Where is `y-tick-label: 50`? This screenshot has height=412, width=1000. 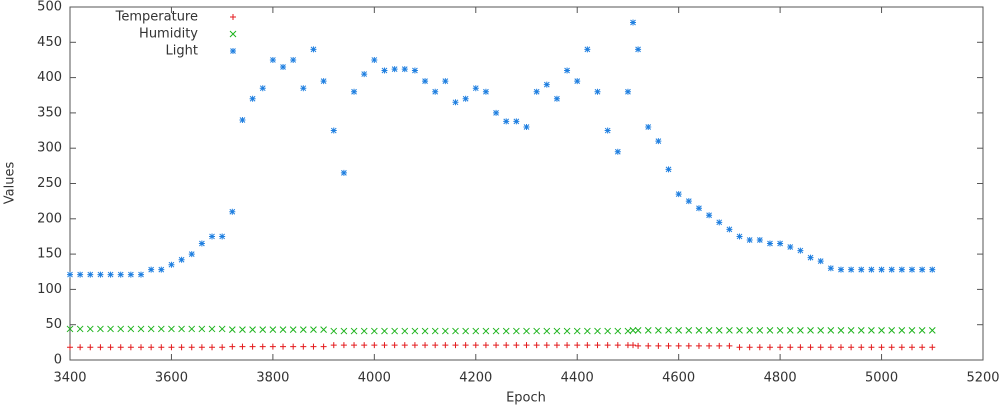
y-tick-label: 50 is located at coordinates (53, 324).